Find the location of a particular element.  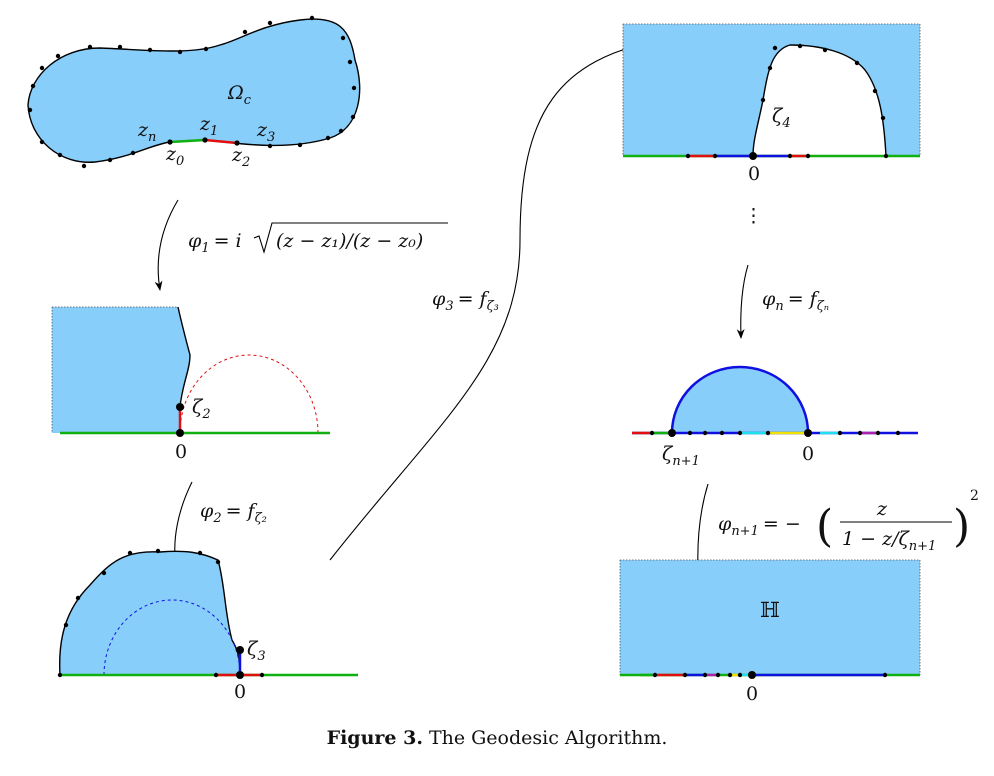

boundary-red-segment is located at coordinates (221, 141).